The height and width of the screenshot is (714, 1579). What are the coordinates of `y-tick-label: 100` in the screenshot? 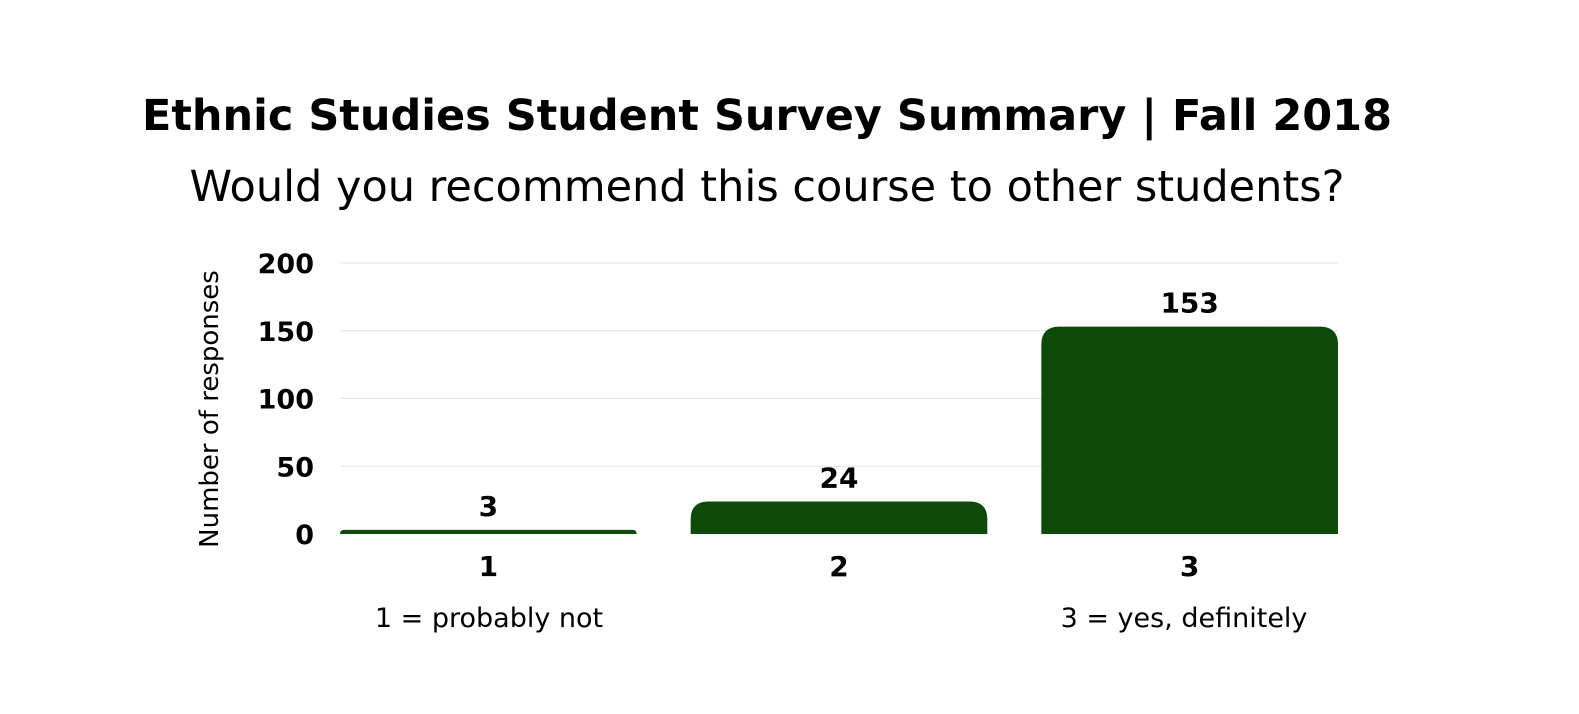 It's located at (286, 400).